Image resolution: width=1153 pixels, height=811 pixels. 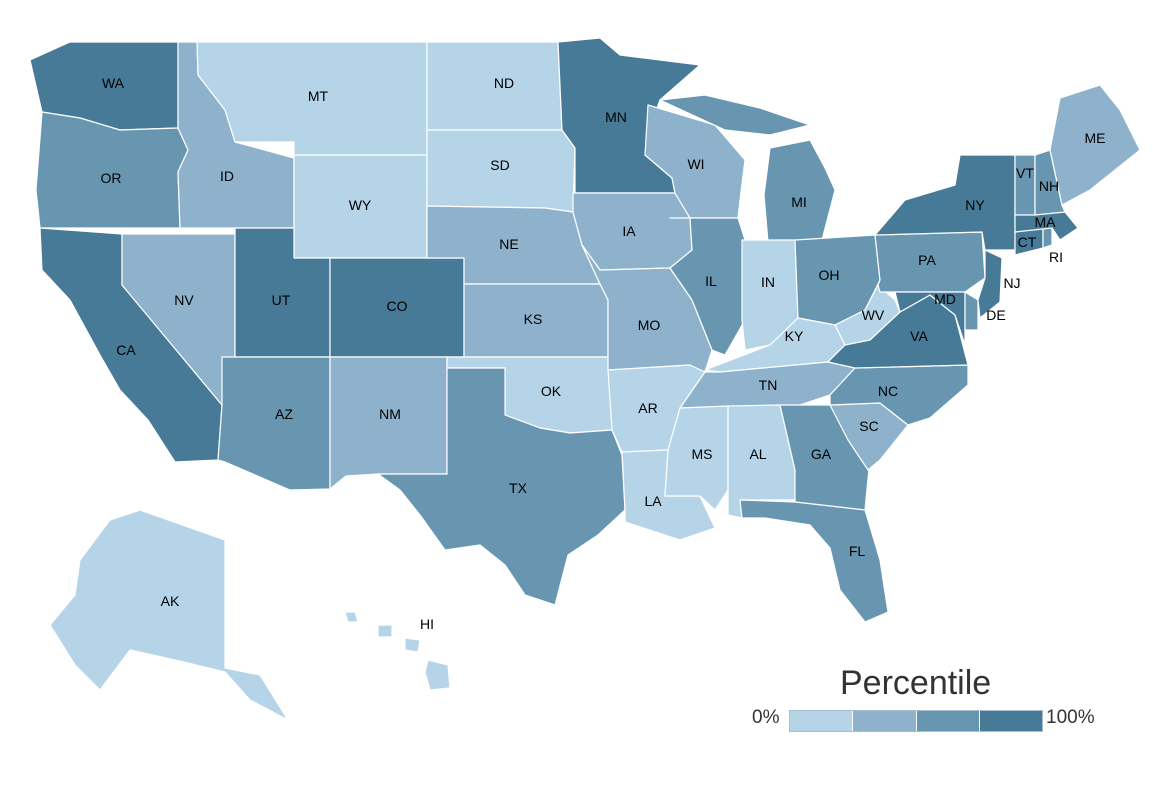 What do you see at coordinates (501, 486) in the screenshot?
I see `state-TX` at bounding box center [501, 486].